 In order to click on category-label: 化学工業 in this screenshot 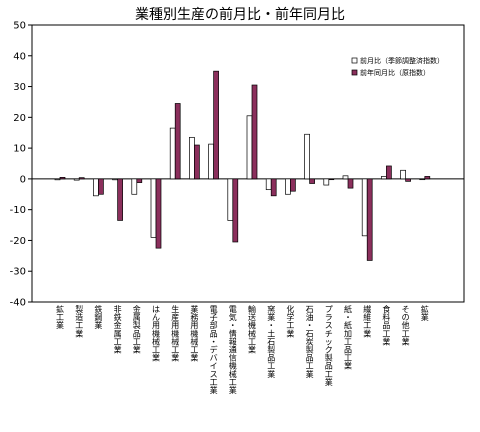, I will do `click(290, 321)`.